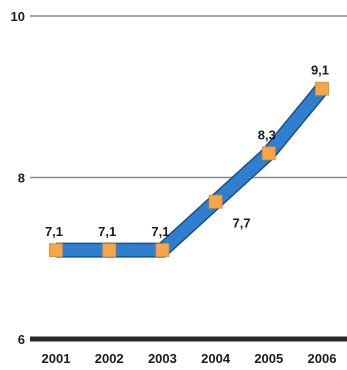  I want to click on x-tick-label-2003: 2003, so click(162, 358).